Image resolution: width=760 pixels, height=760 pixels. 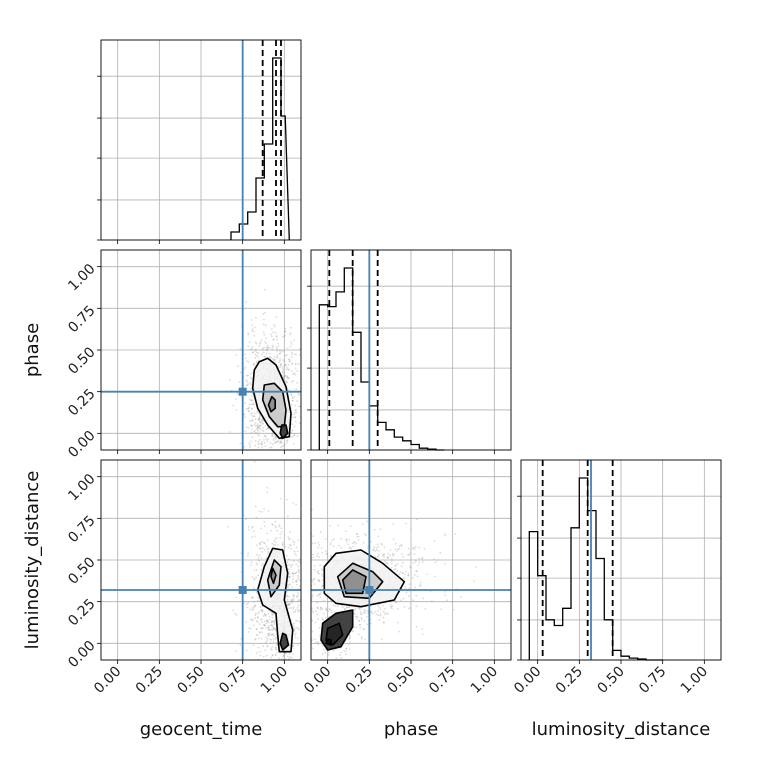 I want to click on panel-phase-luminosity_distance: 0.00 0.25 0.50 0.75 1.00, so click(x=406, y=578).